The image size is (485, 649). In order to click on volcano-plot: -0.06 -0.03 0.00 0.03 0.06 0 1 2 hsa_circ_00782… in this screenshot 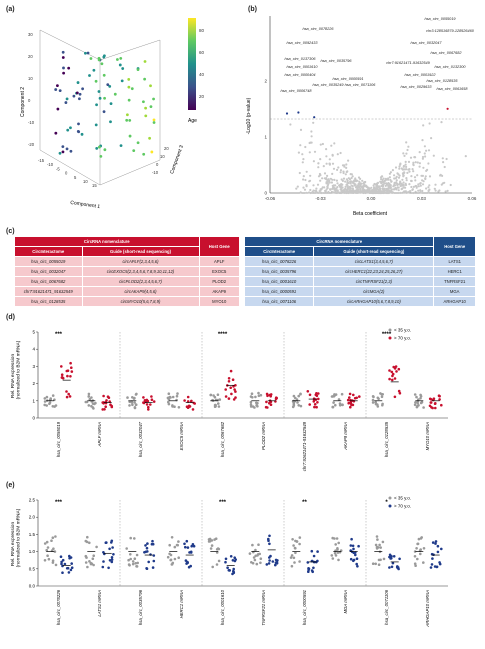, I will do `click(361, 116)`.